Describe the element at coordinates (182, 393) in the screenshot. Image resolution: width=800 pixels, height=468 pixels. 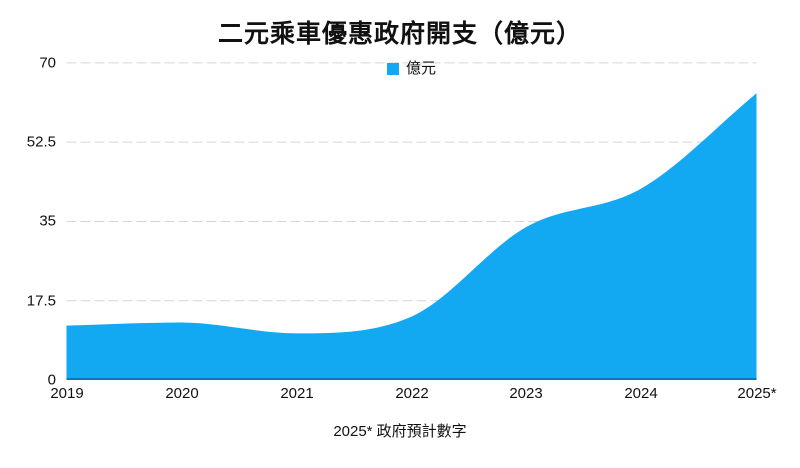
I see `x-tick-label: 2020` at that location.